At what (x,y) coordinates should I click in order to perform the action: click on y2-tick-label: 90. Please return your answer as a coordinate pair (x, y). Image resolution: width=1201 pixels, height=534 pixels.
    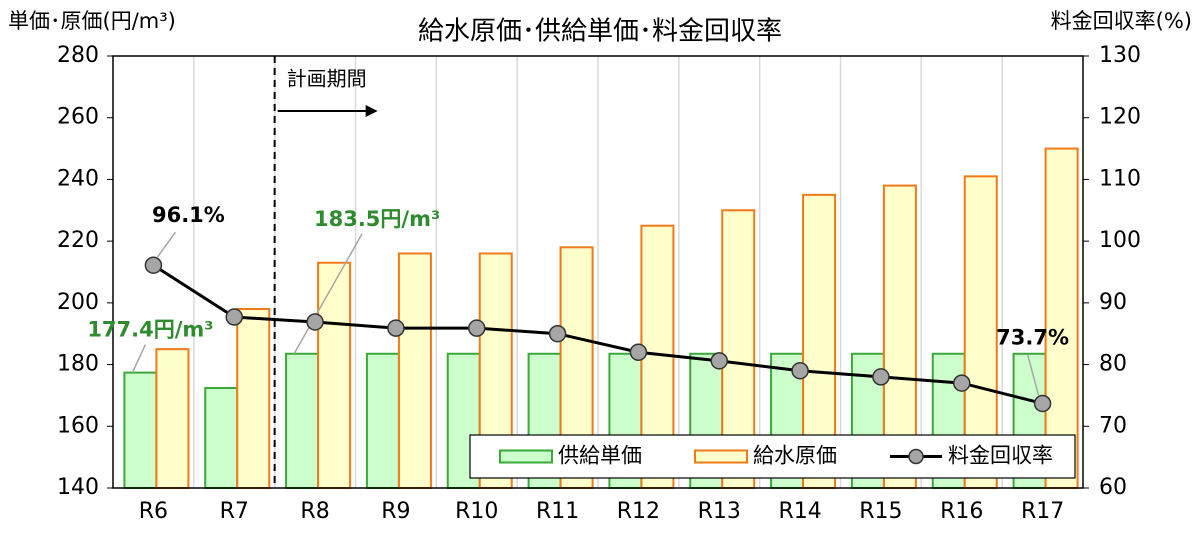
    Looking at the image, I should click on (1113, 302).